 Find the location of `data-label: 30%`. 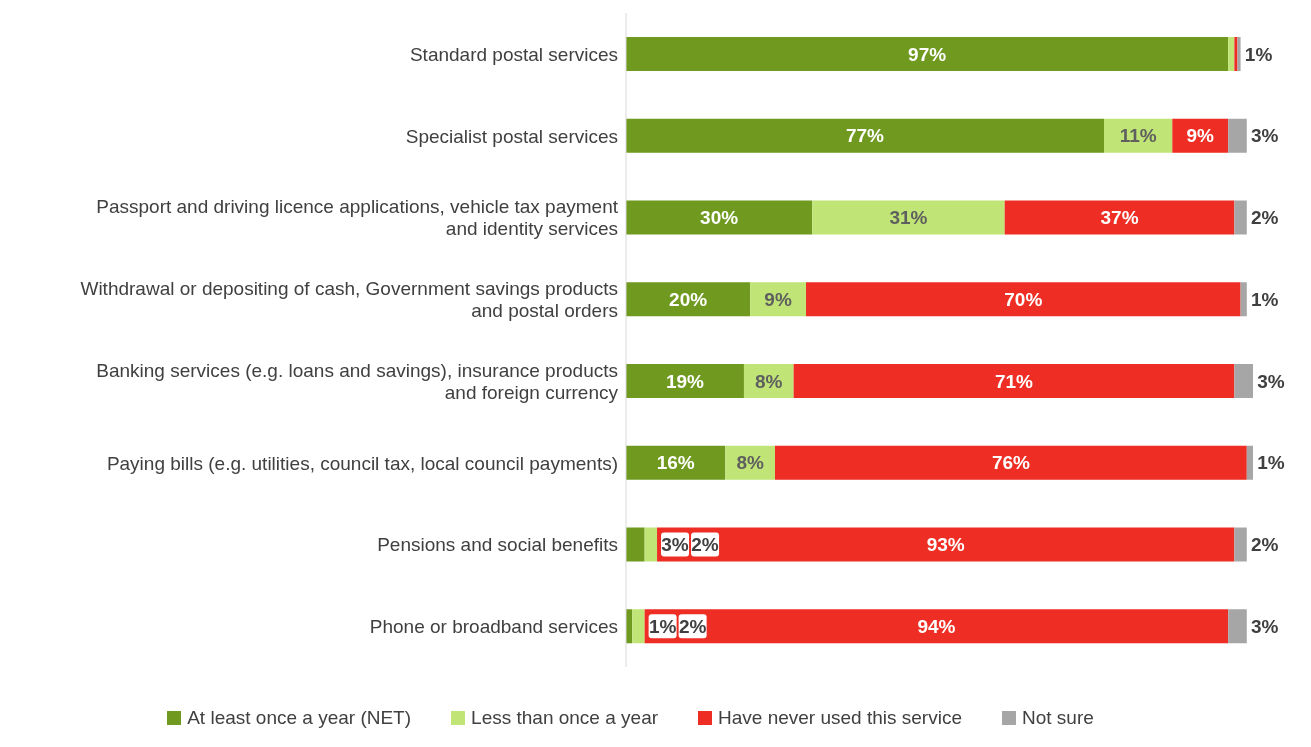

data-label: 30% is located at coordinates (719, 217).